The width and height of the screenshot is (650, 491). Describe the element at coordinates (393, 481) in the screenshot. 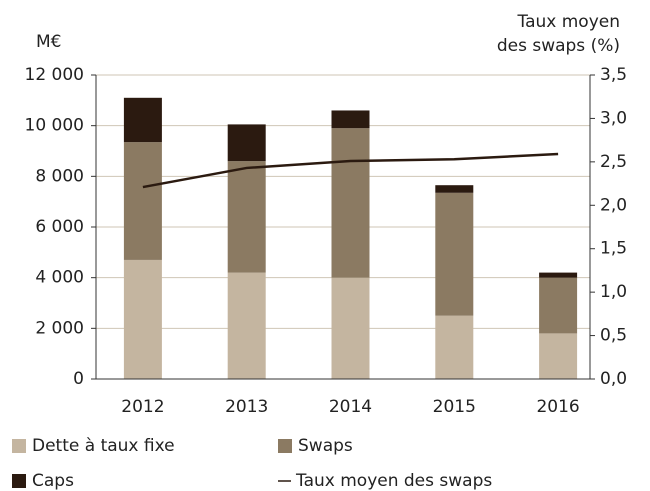

I see `legend-label: Taux moyen des swaps` at that location.